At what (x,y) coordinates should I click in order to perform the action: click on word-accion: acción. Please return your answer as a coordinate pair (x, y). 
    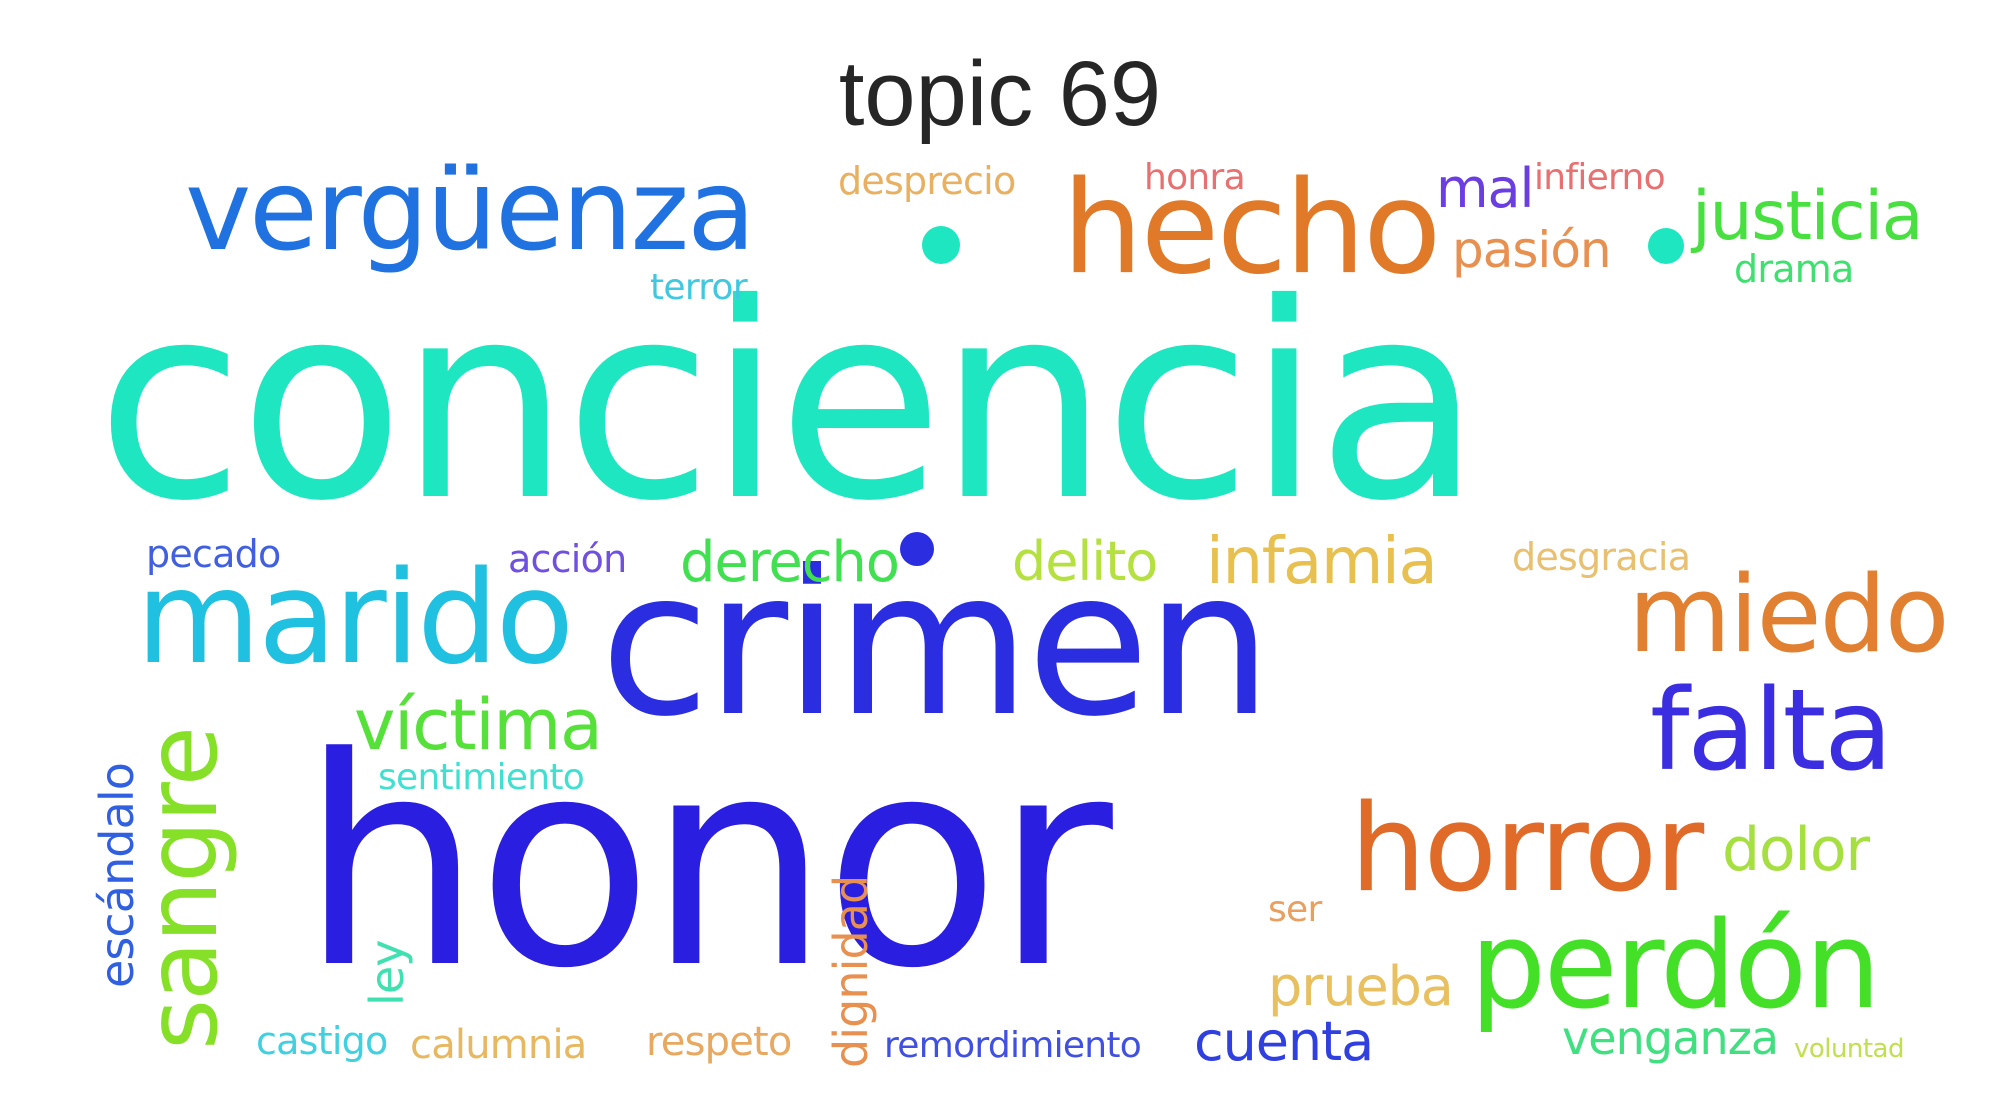
    Looking at the image, I should click on (567, 559).